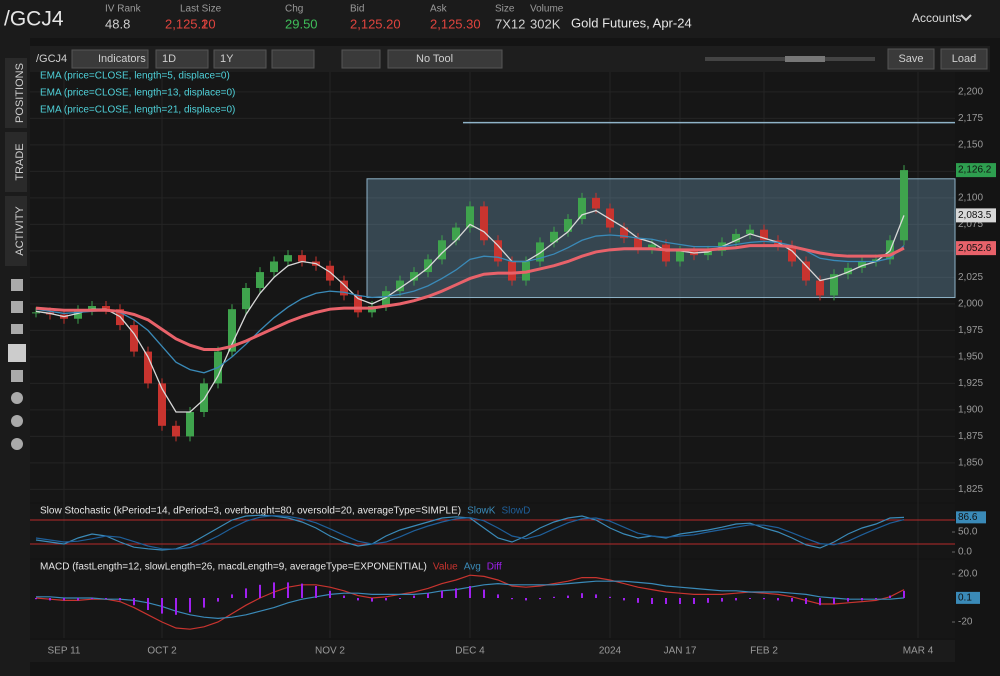 The image size is (1000, 676). What do you see at coordinates (510, 23) in the screenshot?
I see `field-value: 7X12` at bounding box center [510, 23].